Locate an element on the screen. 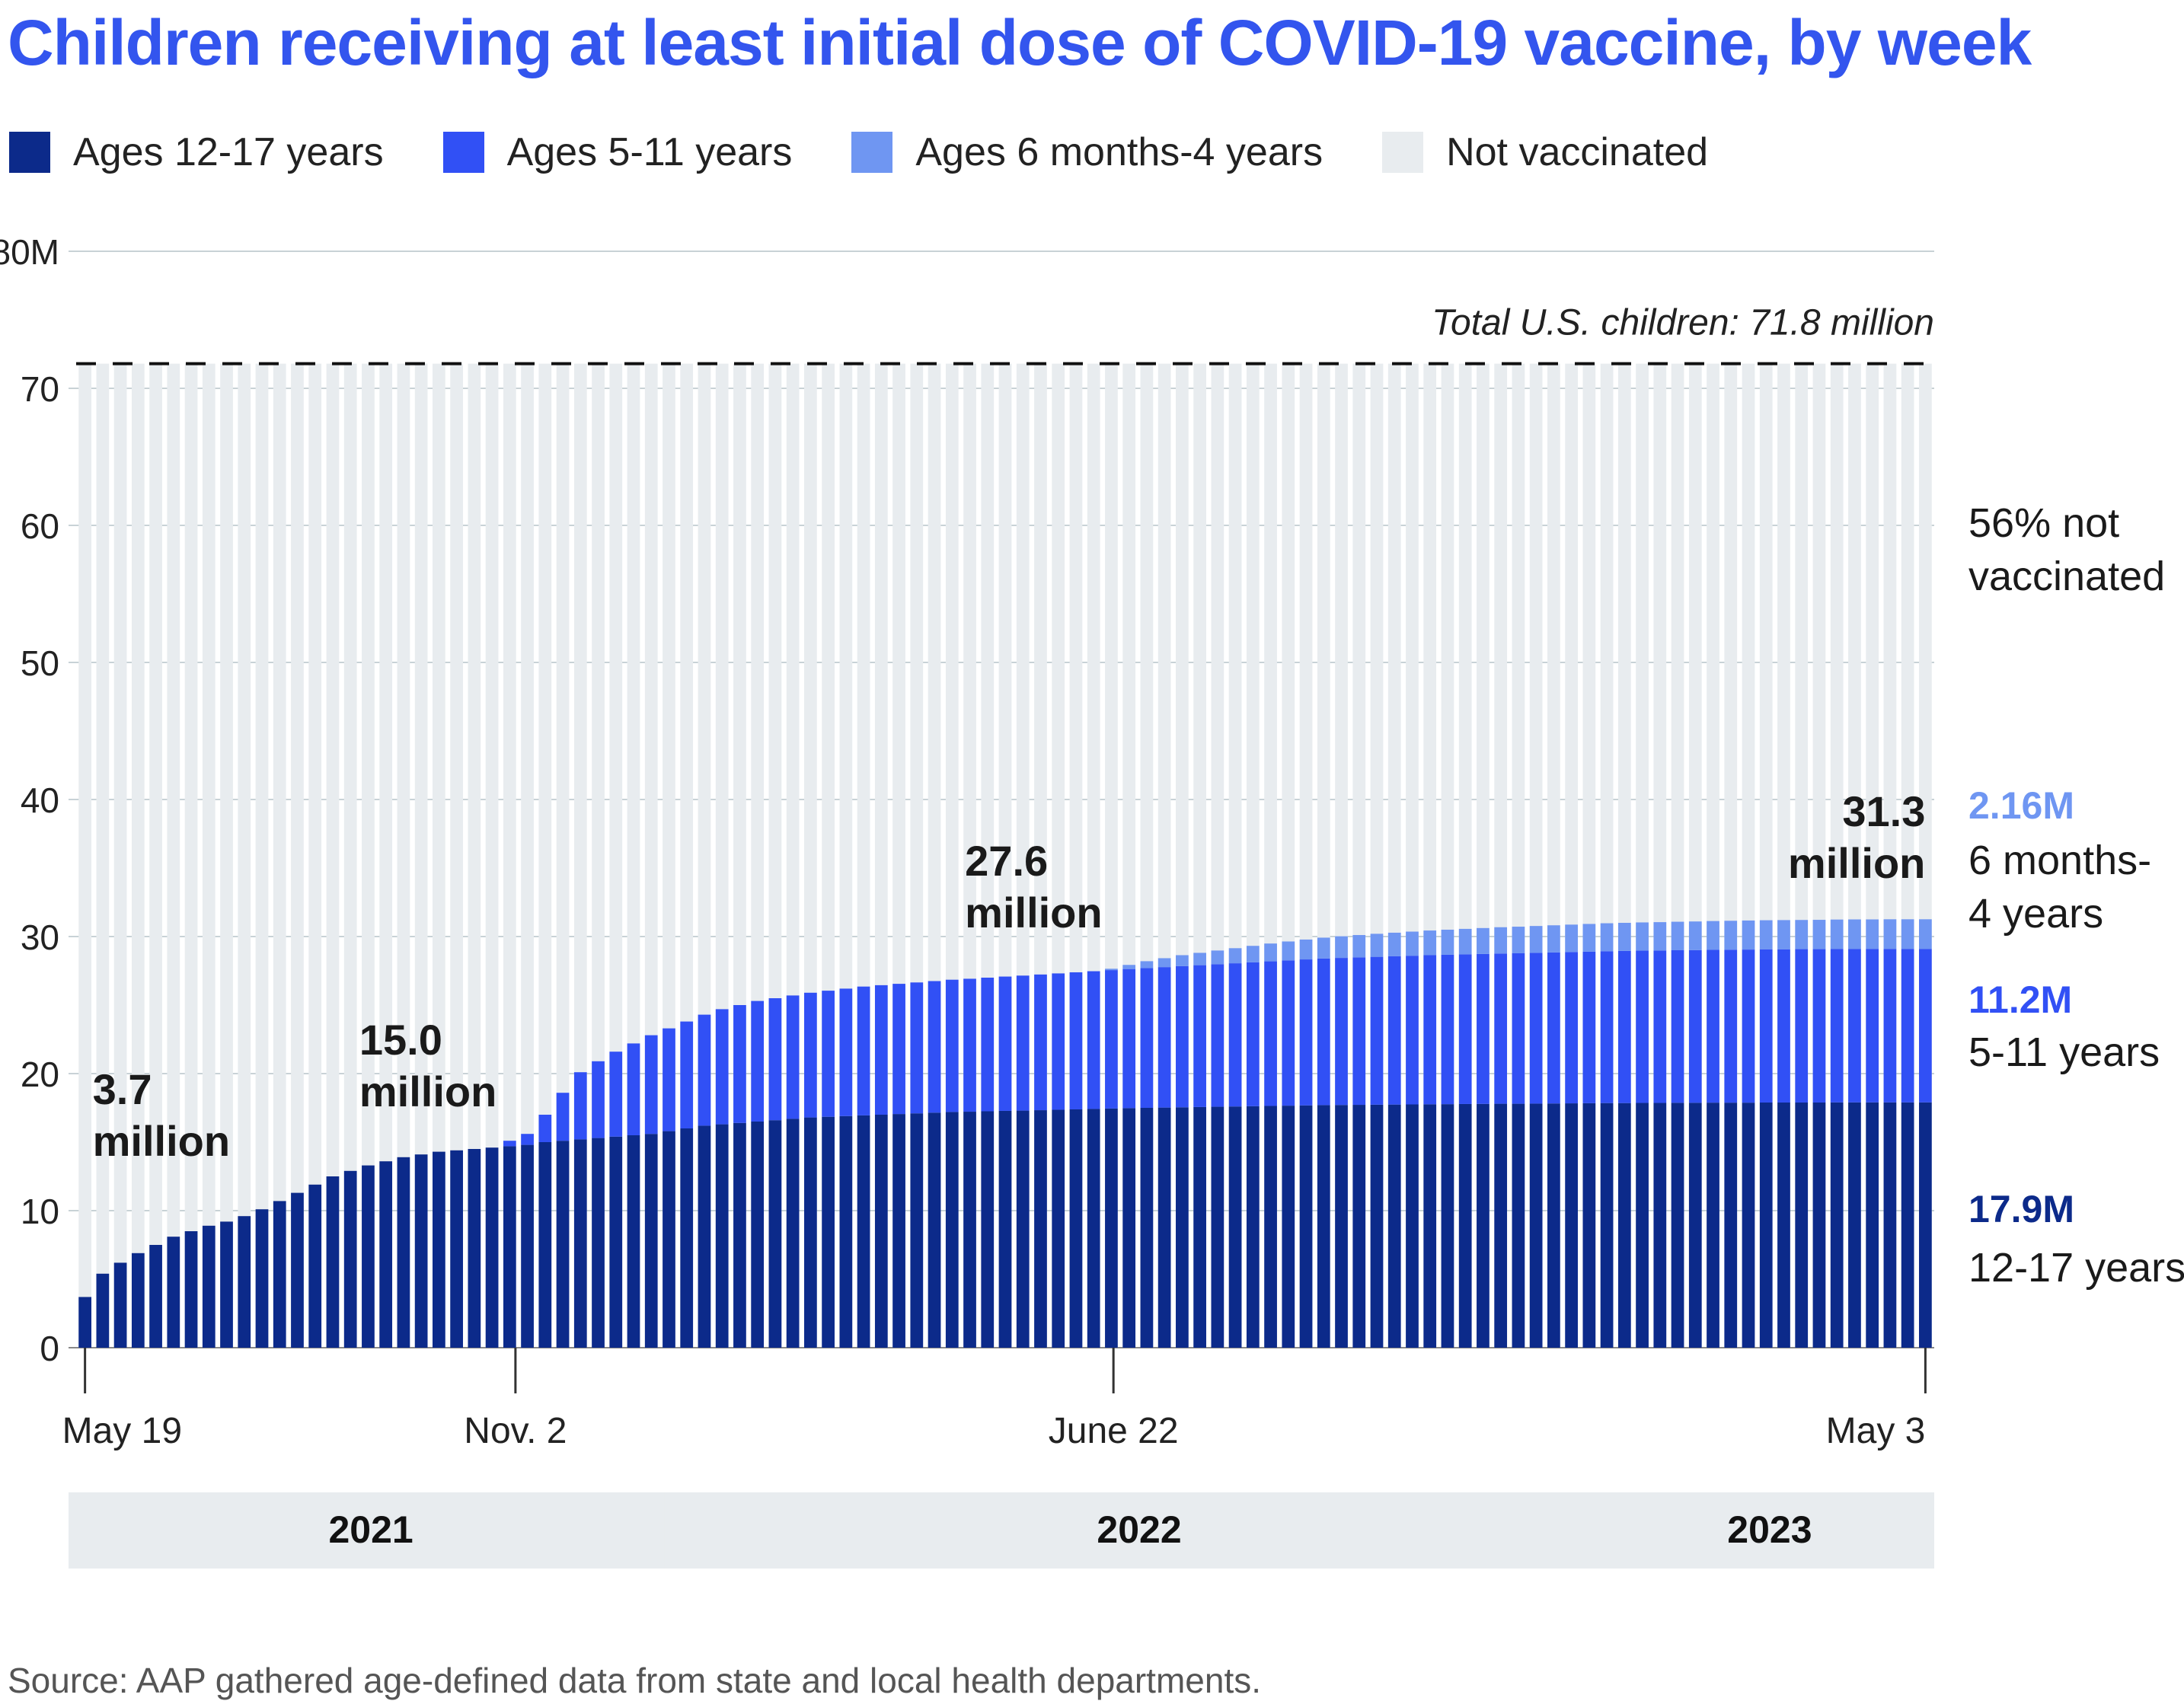  right-label-5-11: 5-11 years is located at coordinates (2064, 1052).